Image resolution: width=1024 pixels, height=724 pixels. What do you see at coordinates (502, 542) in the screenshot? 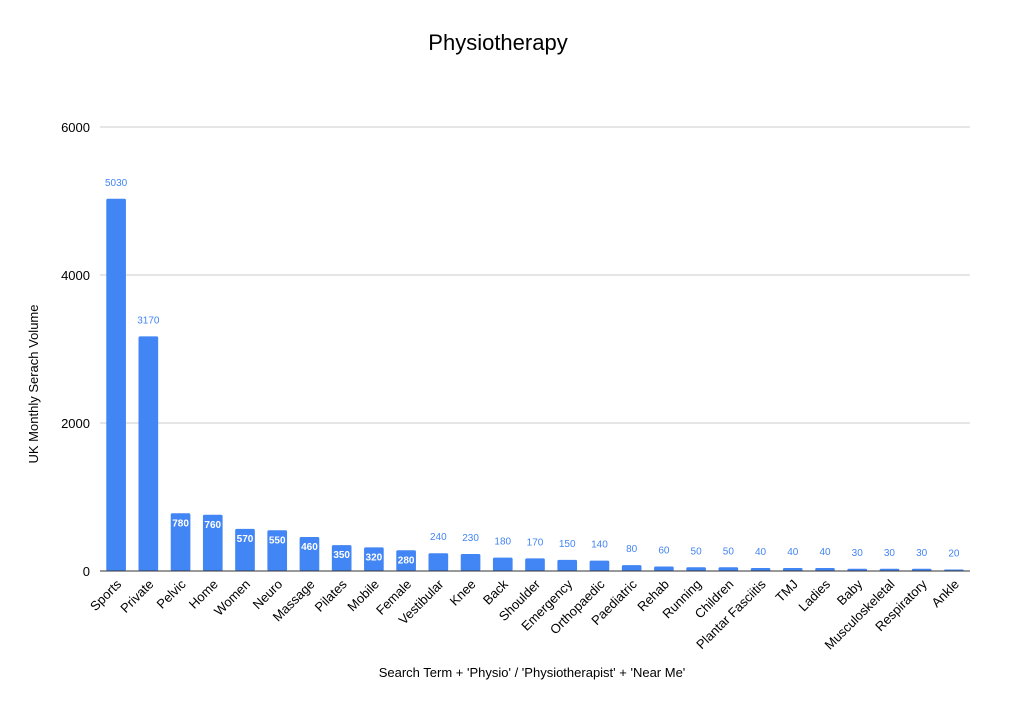
I see `data-label: 180` at bounding box center [502, 542].